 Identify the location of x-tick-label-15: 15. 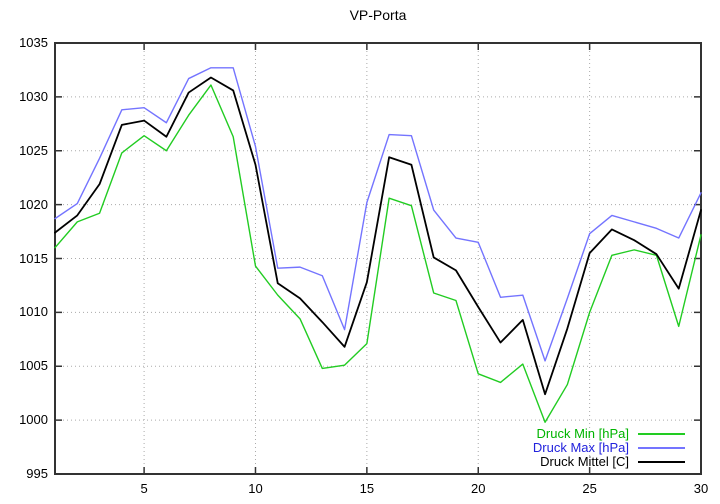
(367, 488).